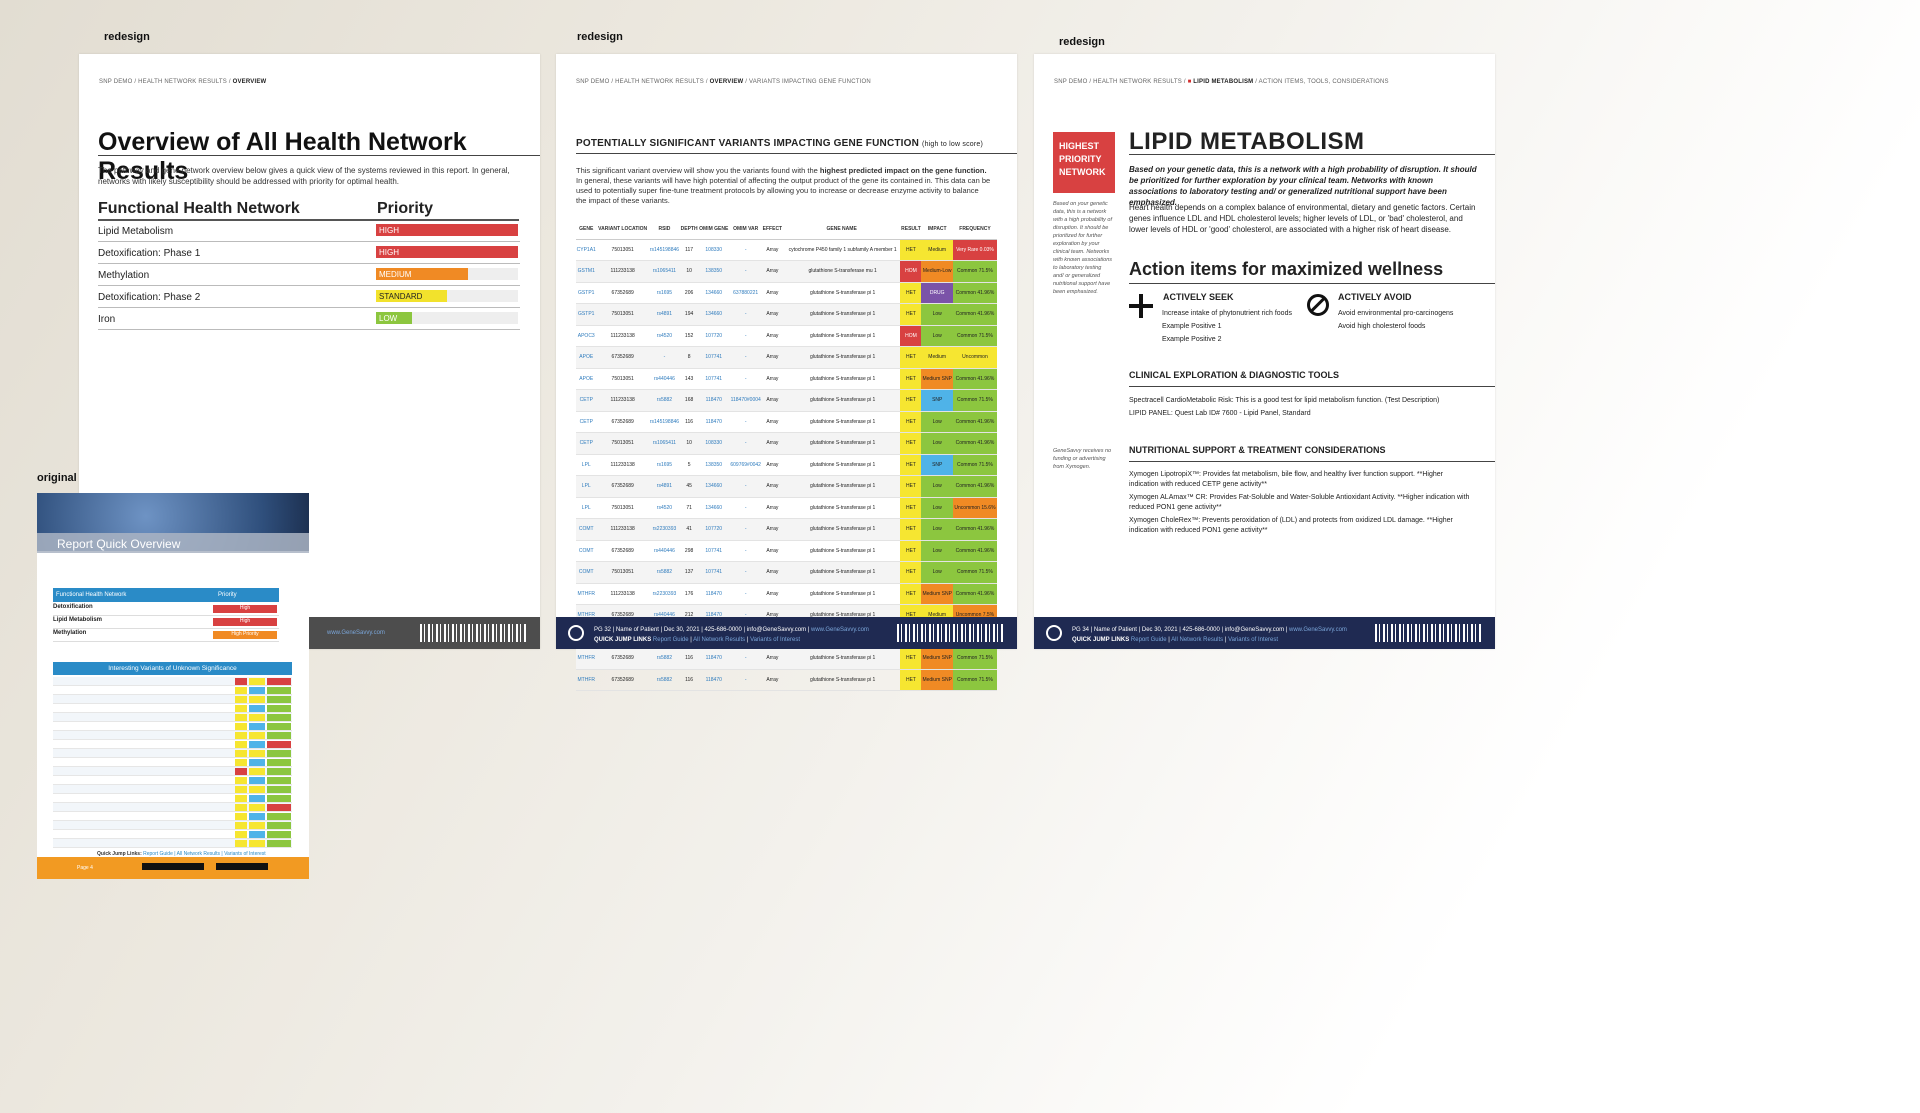 The width and height of the screenshot is (1920, 1113). I want to click on priority-row: Lipid Metabolism HIGH, so click(309, 231).